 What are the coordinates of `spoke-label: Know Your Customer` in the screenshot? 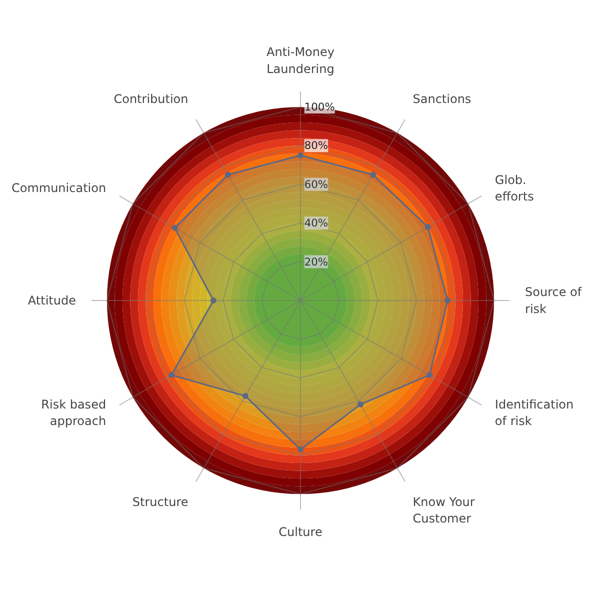 It's located at (443, 510).